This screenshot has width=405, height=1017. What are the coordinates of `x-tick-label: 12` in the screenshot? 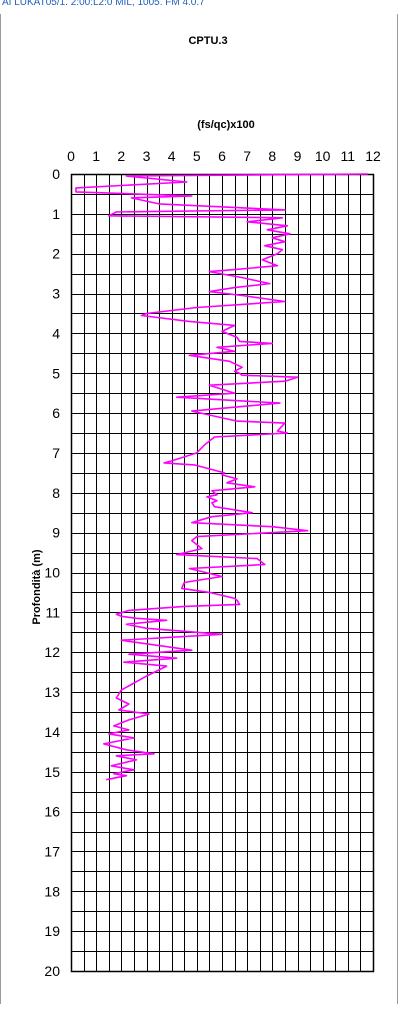 It's located at (373, 156).